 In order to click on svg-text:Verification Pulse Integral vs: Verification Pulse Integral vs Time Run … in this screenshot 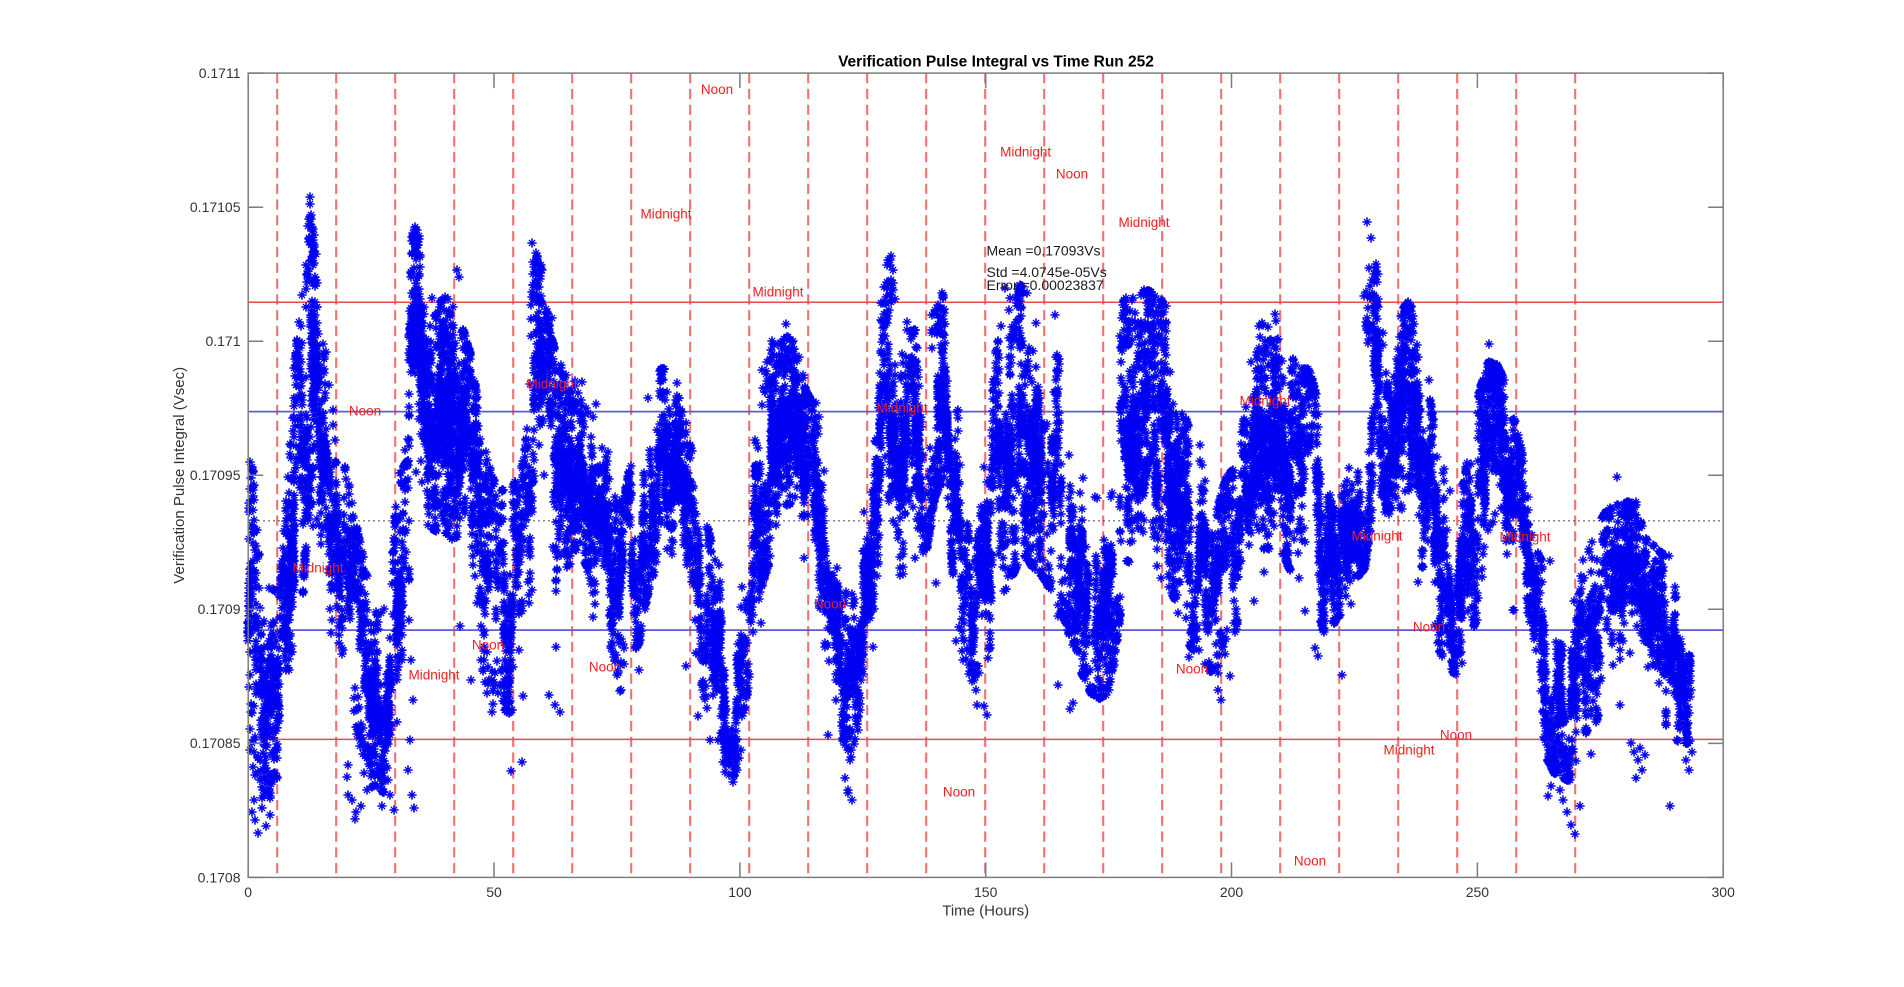, I will do `click(996, 62)`.